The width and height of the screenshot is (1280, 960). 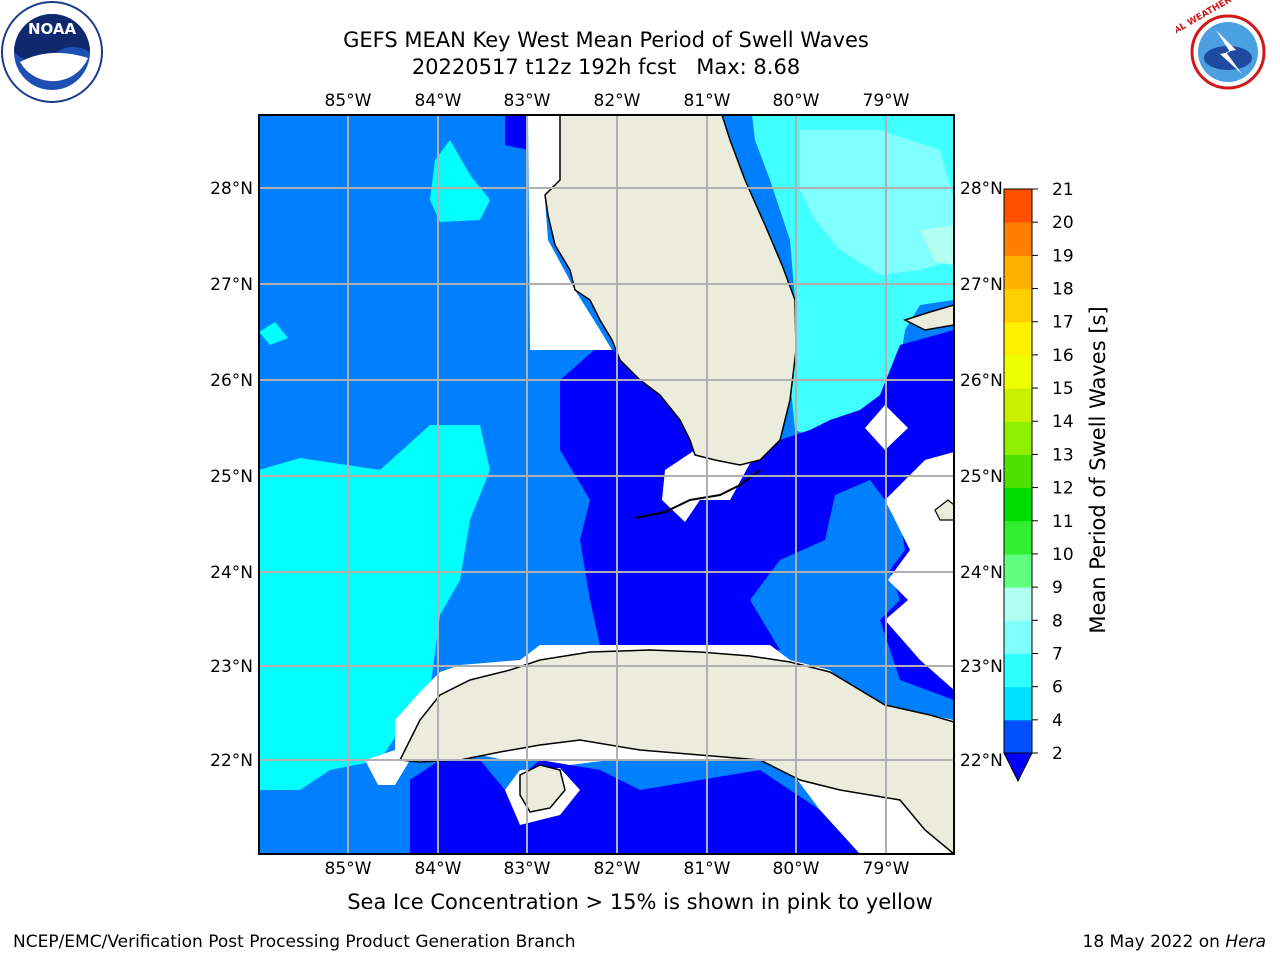 I want to click on lat-label-right: 28°N, so click(x=981, y=189).